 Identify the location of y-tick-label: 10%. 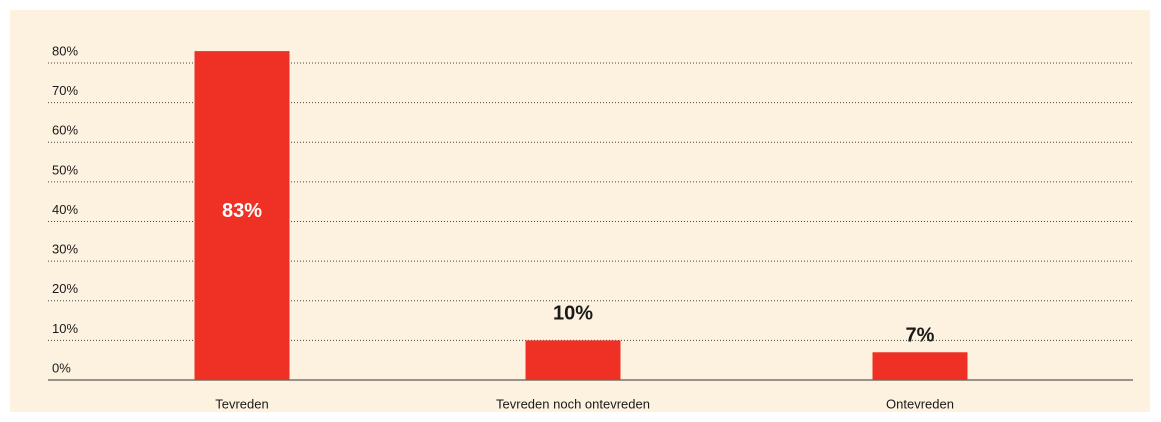
(65, 328).